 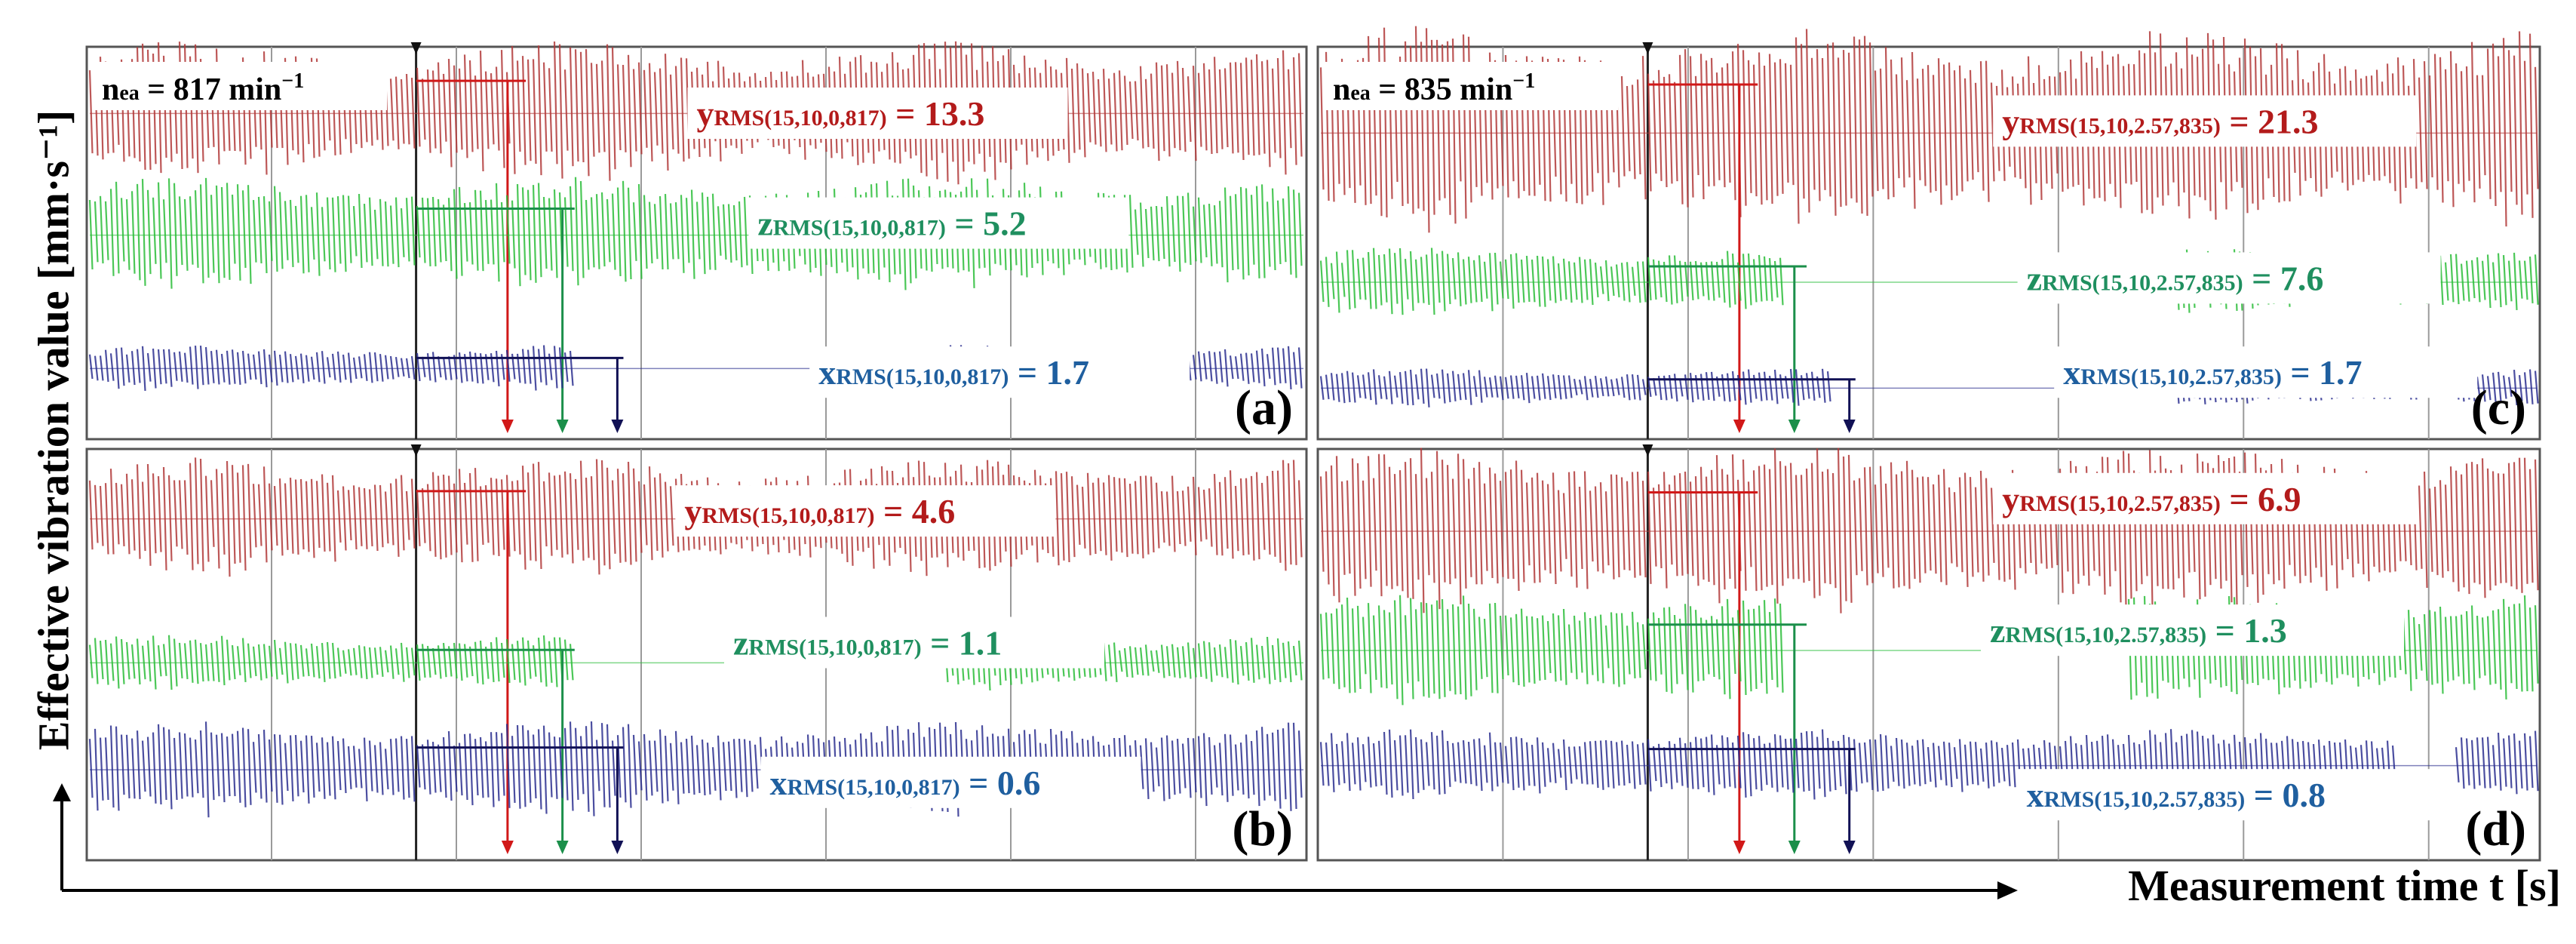 What do you see at coordinates (2007, 890) in the screenshot?
I see `x-axis-arrowhead` at bounding box center [2007, 890].